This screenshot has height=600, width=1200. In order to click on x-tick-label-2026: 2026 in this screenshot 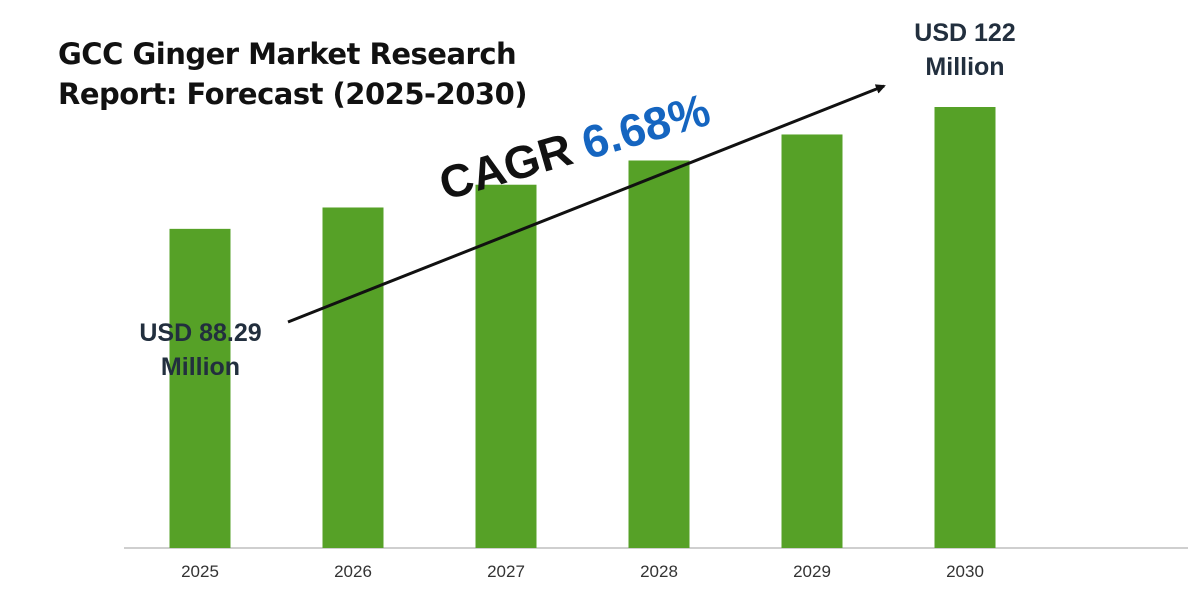, I will do `click(353, 571)`.